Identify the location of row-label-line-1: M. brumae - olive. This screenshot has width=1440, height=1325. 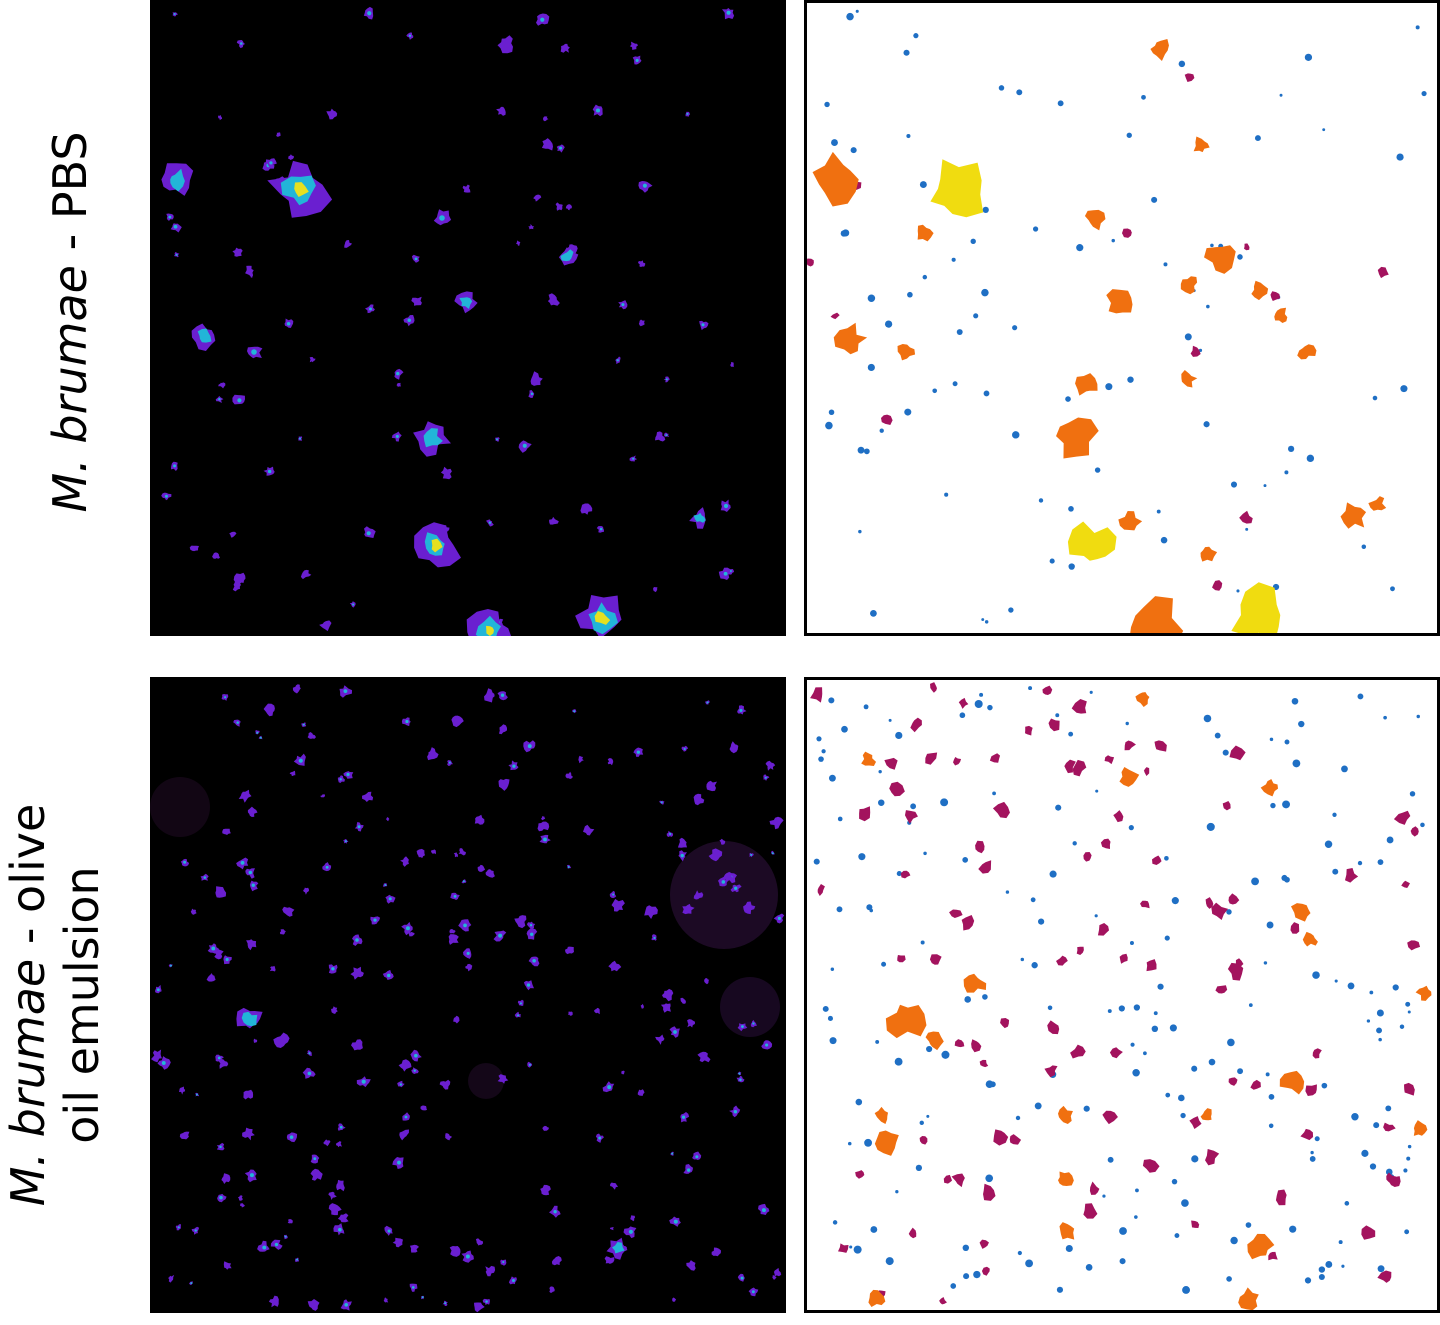
(28, 1005).